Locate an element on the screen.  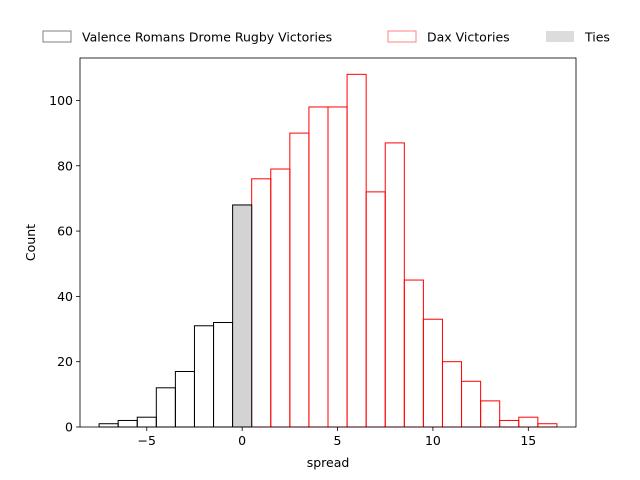
legend-swatch-ties is located at coordinates (560, 36).